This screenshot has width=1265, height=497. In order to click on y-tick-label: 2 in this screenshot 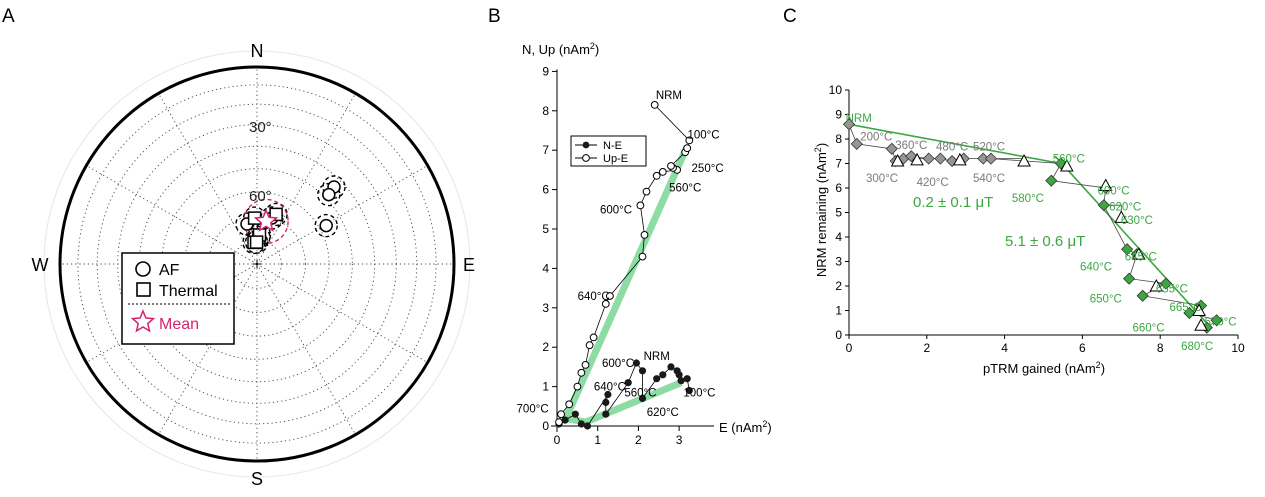, I will do `click(545, 347)`.